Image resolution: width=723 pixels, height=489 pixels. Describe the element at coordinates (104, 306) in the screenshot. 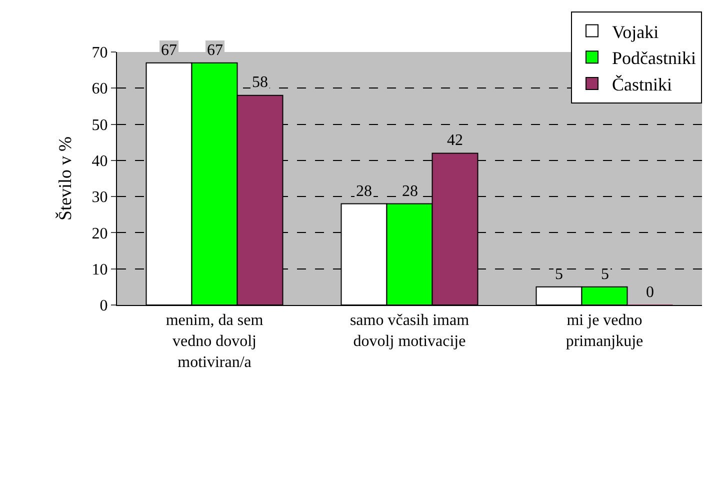

I see `y-tick-label: 0` at that location.